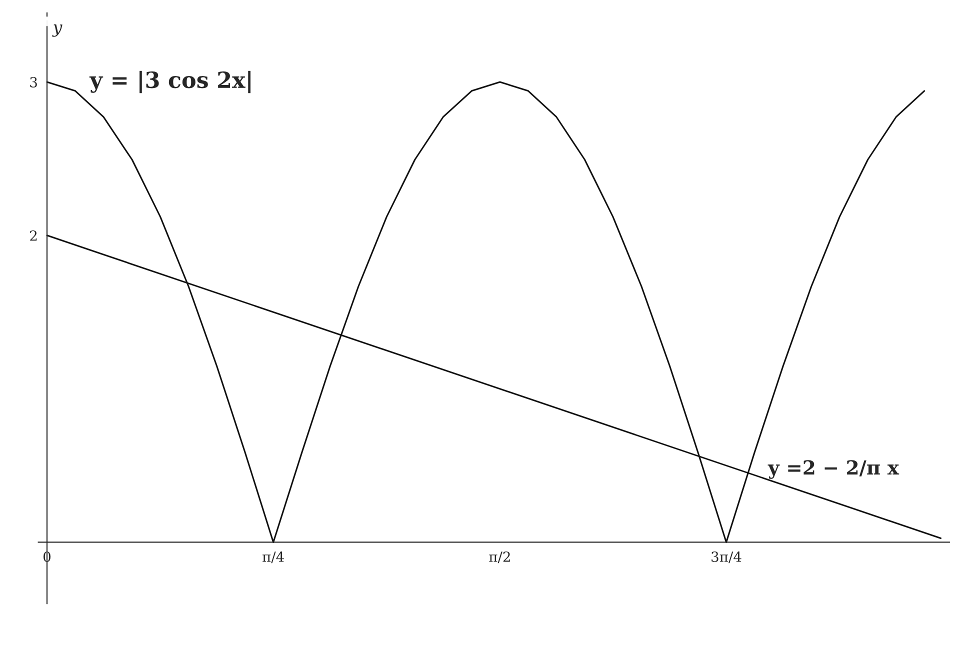 The height and width of the screenshot is (649, 959). I want to click on y-tick-label: 3, so click(33, 82).